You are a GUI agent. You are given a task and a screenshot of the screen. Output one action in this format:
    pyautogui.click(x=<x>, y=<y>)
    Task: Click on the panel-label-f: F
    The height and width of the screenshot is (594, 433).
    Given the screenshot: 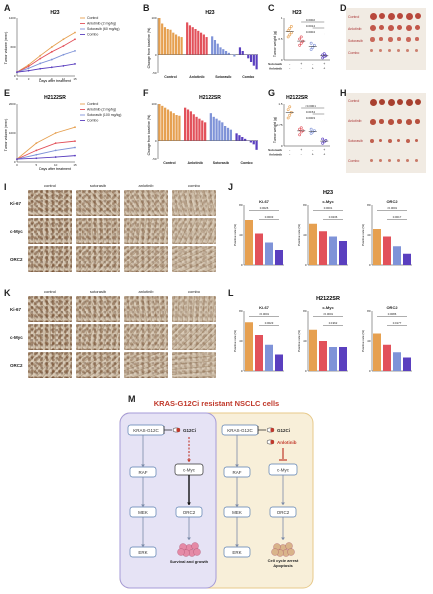 What is the action you would take?
    pyautogui.click(x=146, y=93)
    